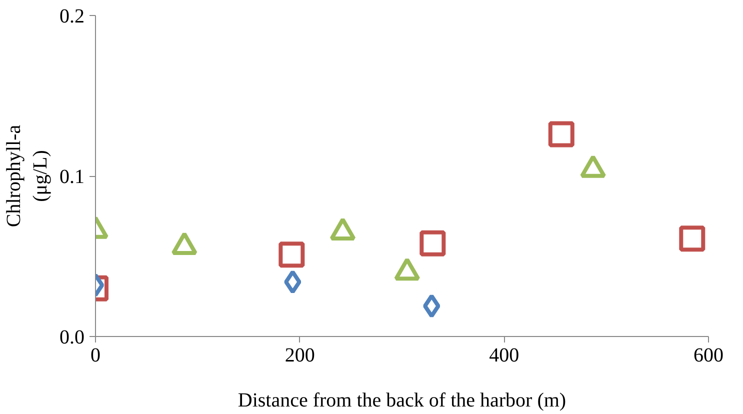  What do you see at coordinates (299, 355) in the screenshot?
I see `x-tick-label: 200` at bounding box center [299, 355].